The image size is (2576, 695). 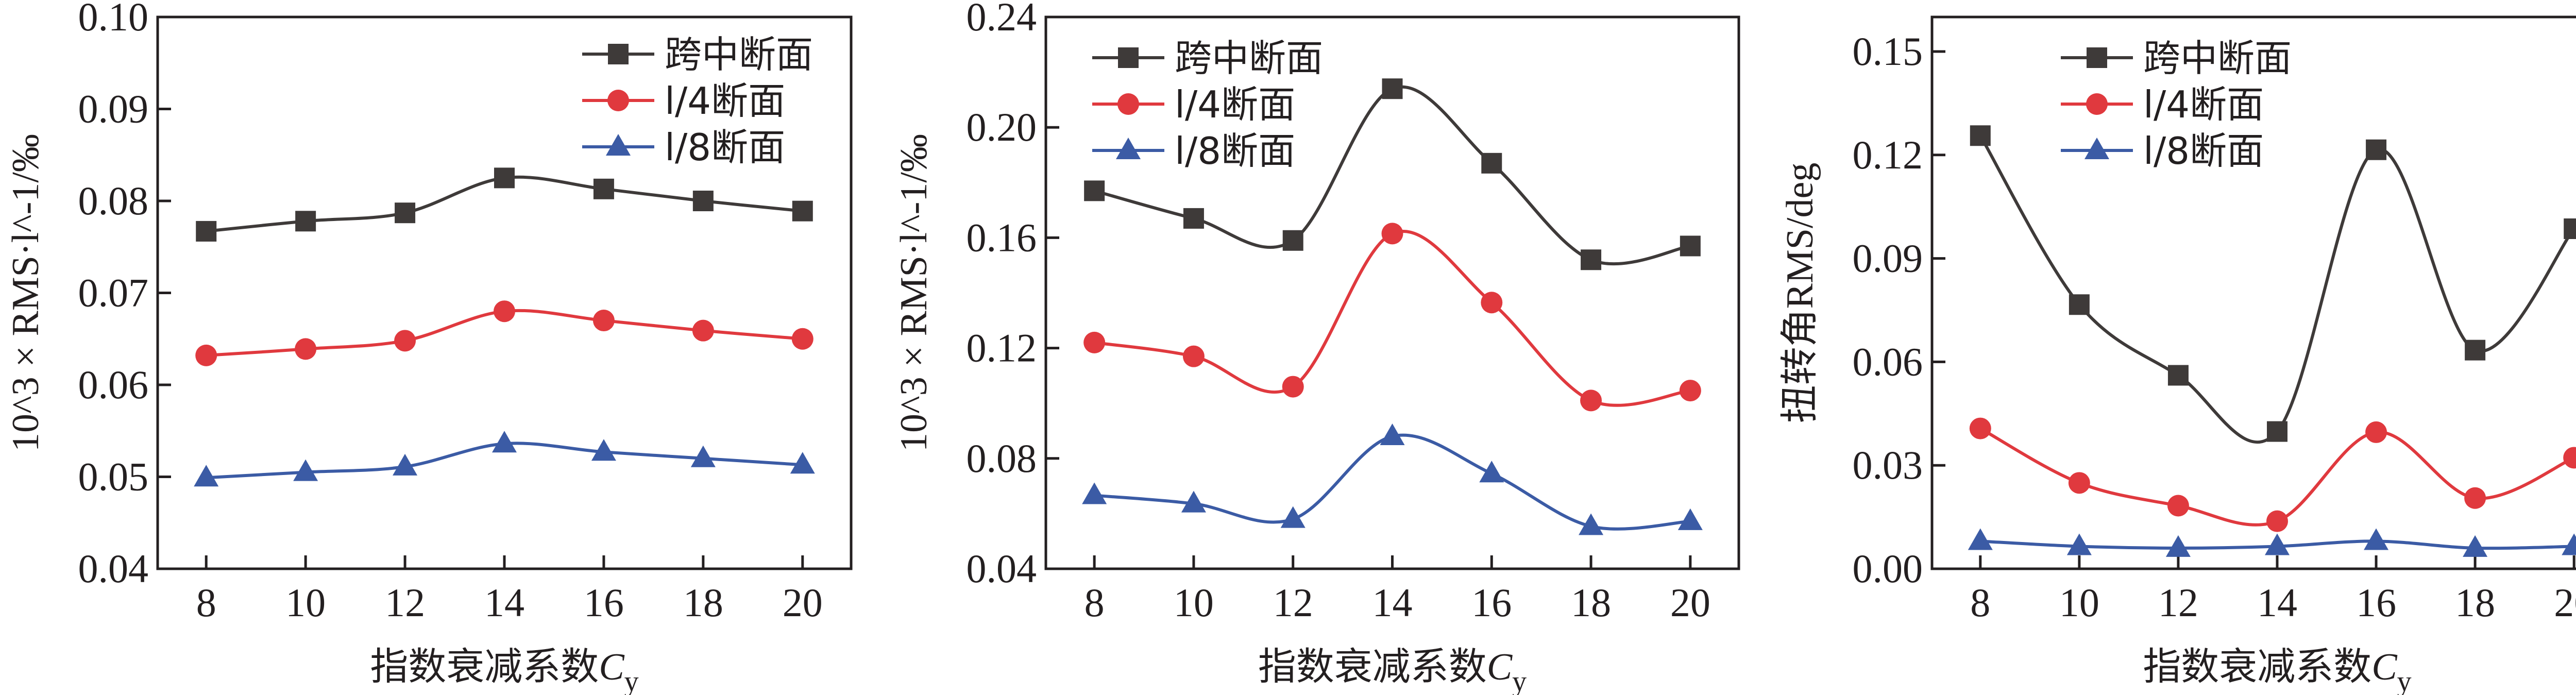 I want to click on y-tick-label: 0.09, so click(x=113, y=109).